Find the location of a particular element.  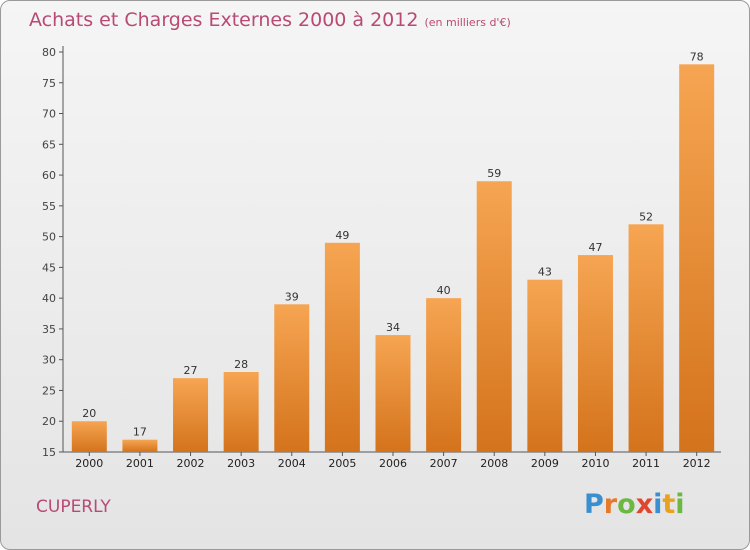

x-tick-label: 2006 is located at coordinates (393, 463).